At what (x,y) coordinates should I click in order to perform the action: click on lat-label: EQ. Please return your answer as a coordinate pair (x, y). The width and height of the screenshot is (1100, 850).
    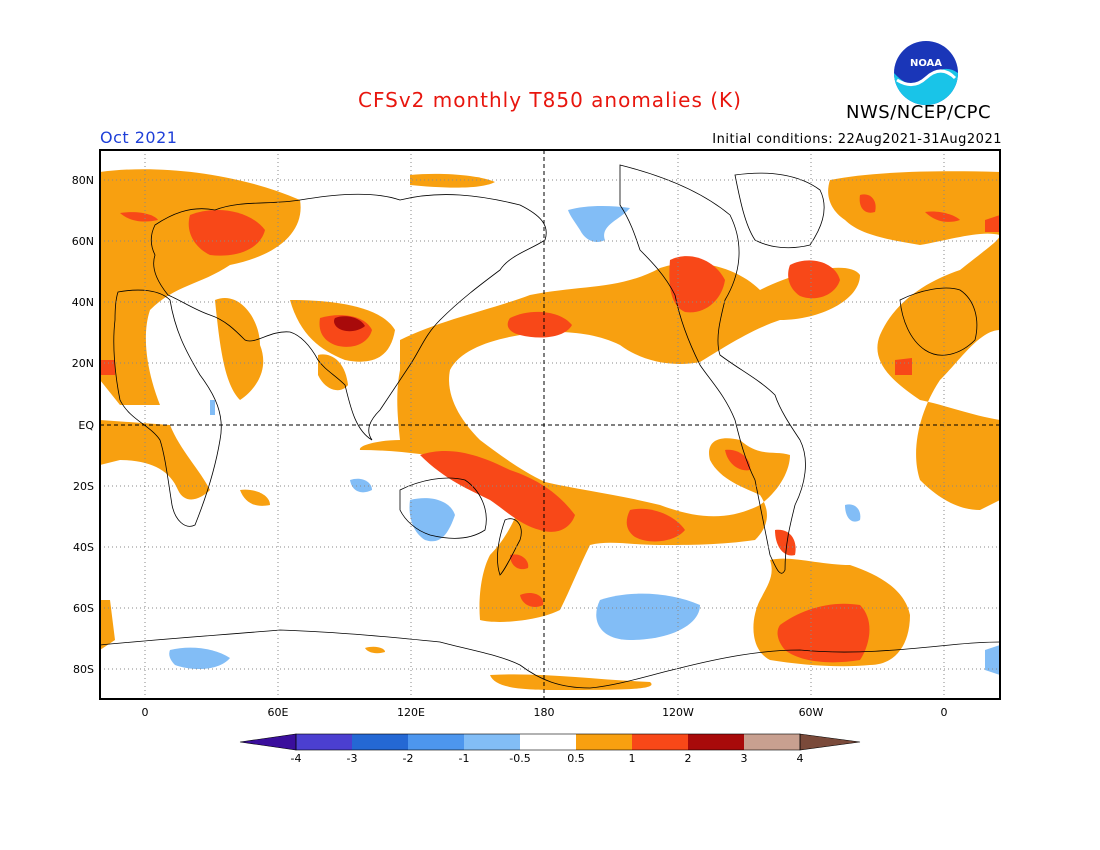
    Looking at the image, I should click on (86, 425).